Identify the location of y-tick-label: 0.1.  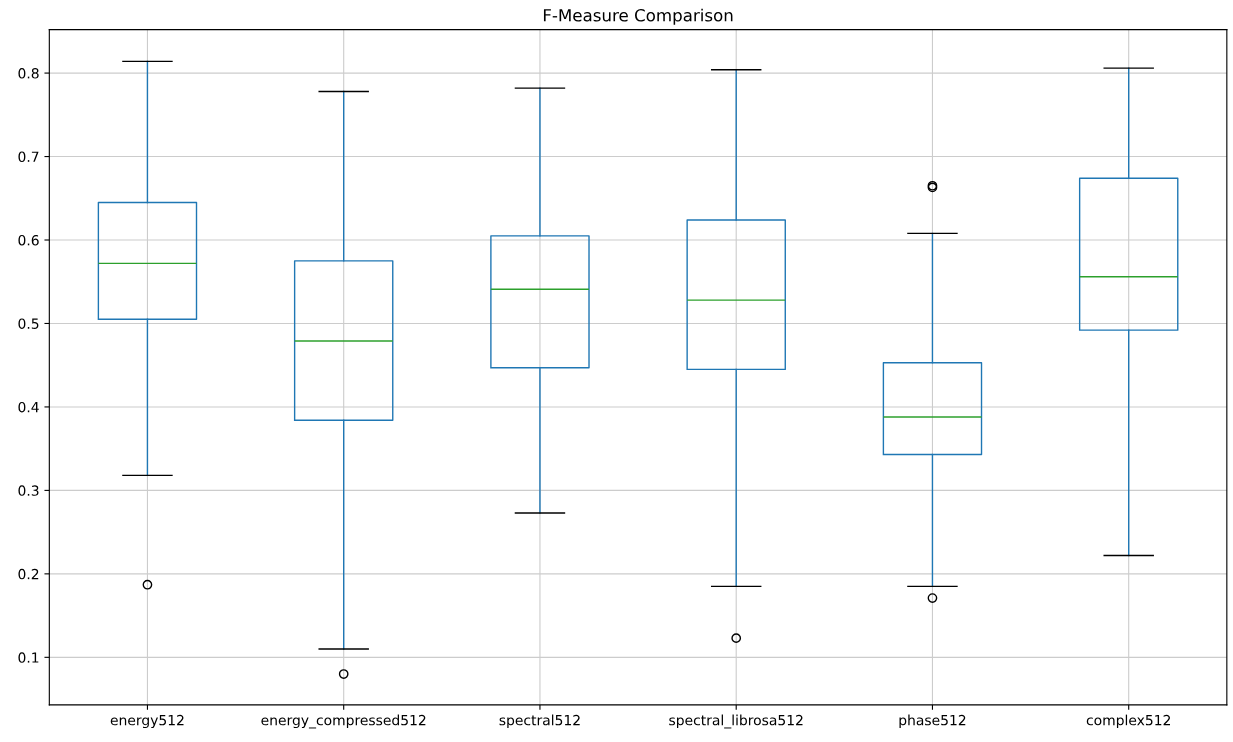
(28, 657).